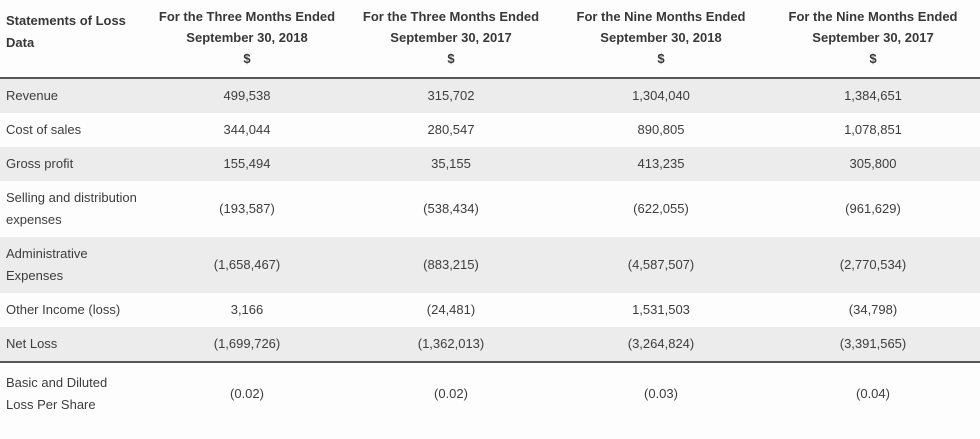 This screenshot has height=439, width=980. Describe the element at coordinates (451, 163) in the screenshot. I see `row-value: 35,155` at that location.